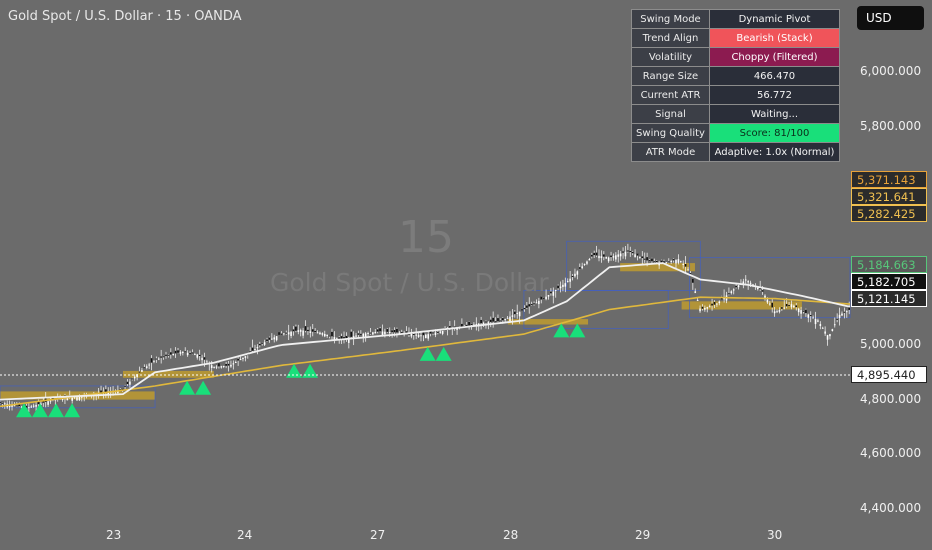 This screenshot has height=550, width=932. Describe the element at coordinates (775, 535) in the screenshot. I see `x-tick: 30` at that location.